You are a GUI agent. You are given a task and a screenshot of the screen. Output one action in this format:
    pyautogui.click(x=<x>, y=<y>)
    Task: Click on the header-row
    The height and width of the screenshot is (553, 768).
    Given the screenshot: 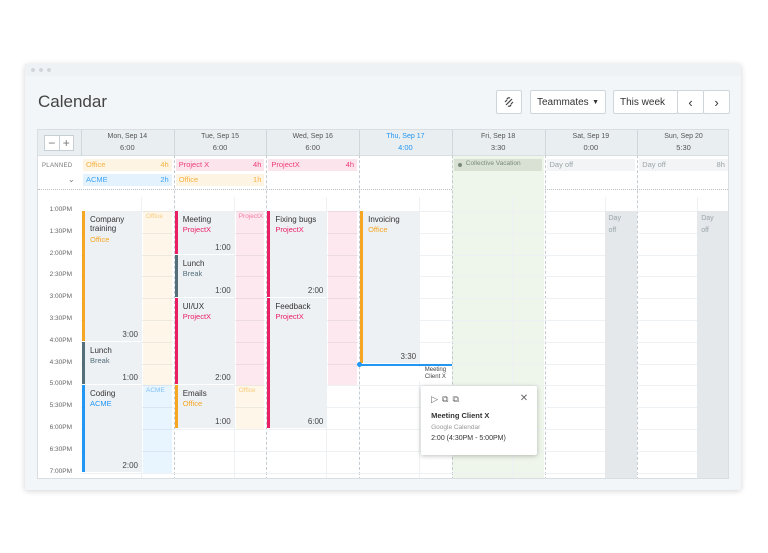 What is the action you would take?
    pyautogui.click(x=383, y=143)
    